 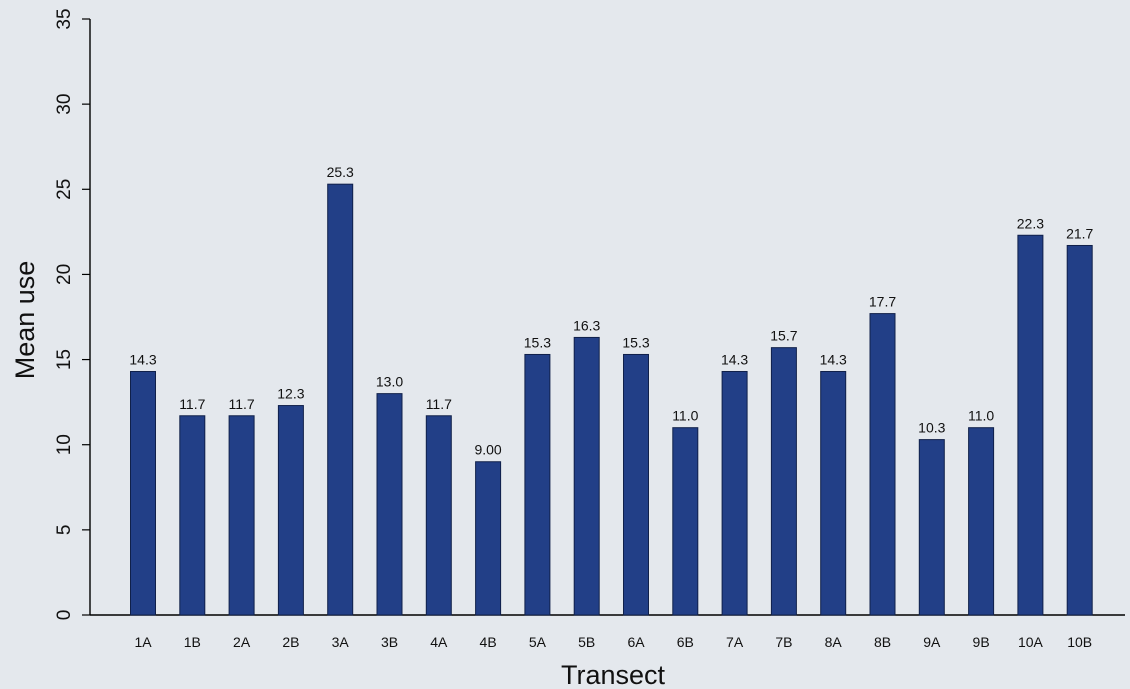 What do you see at coordinates (488, 538) in the screenshot?
I see `bar-4B` at bounding box center [488, 538].